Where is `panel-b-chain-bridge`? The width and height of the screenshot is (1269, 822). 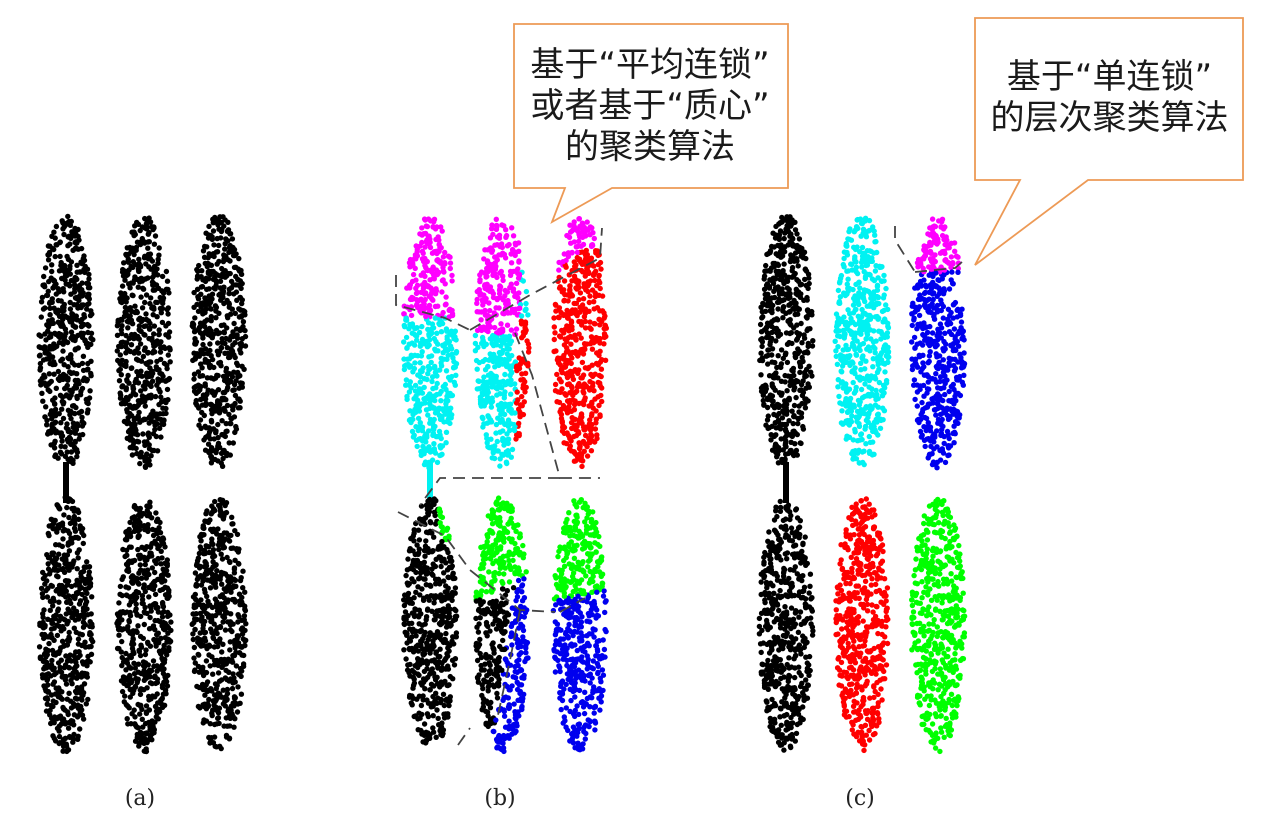
panel-b-chain-bridge is located at coordinates (430, 482).